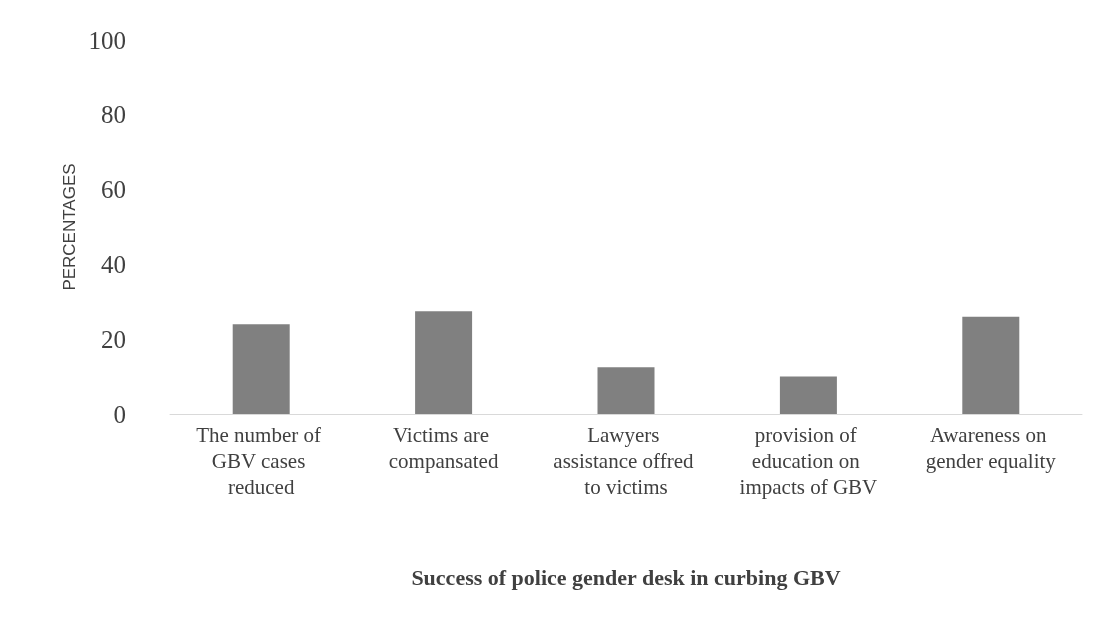 The width and height of the screenshot is (1108, 625). Describe the element at coordinates (443, 448) in the screenshot. I see `x-tick-label: Victims are compansated` at that location.